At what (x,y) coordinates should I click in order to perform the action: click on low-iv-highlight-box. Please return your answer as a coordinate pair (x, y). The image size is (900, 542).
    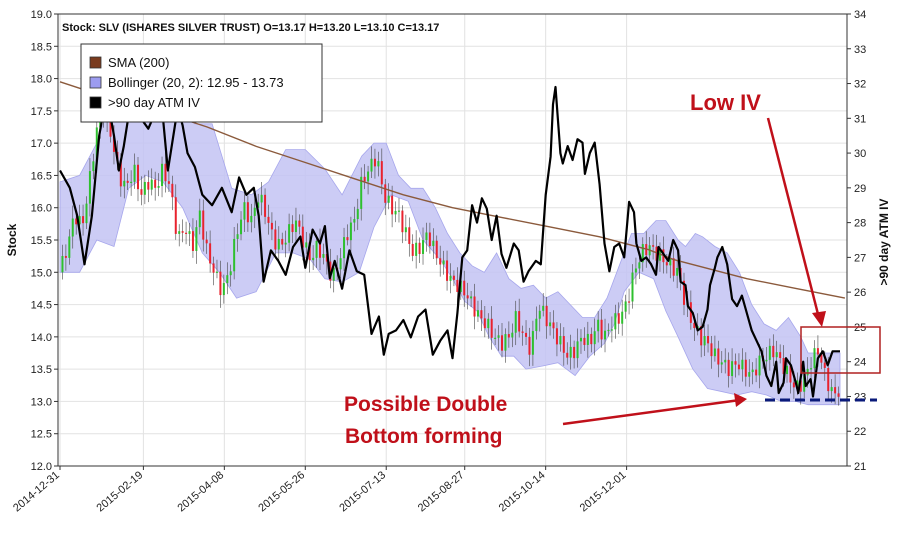
    Looking at the image, I should click on (840, 350).